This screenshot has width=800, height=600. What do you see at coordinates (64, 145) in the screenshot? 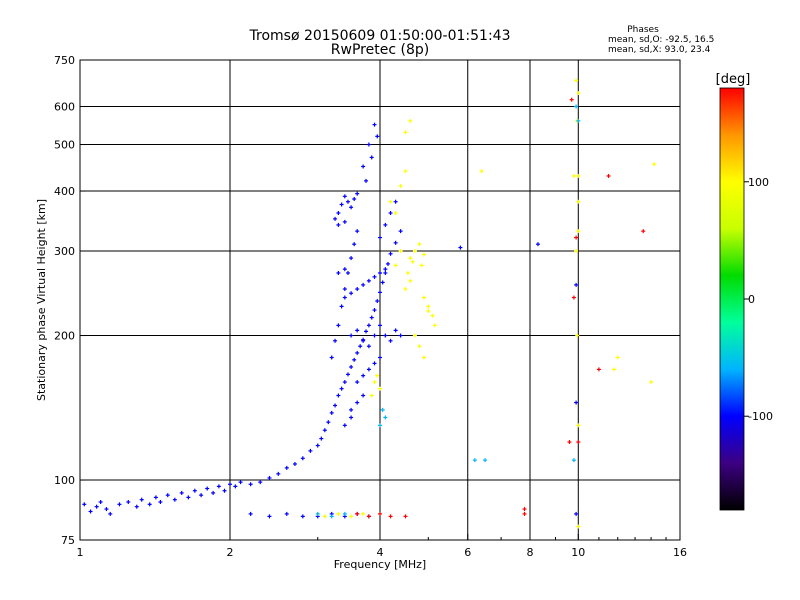
I see `y-tick-label: 500` at bounding box center [64, 145].